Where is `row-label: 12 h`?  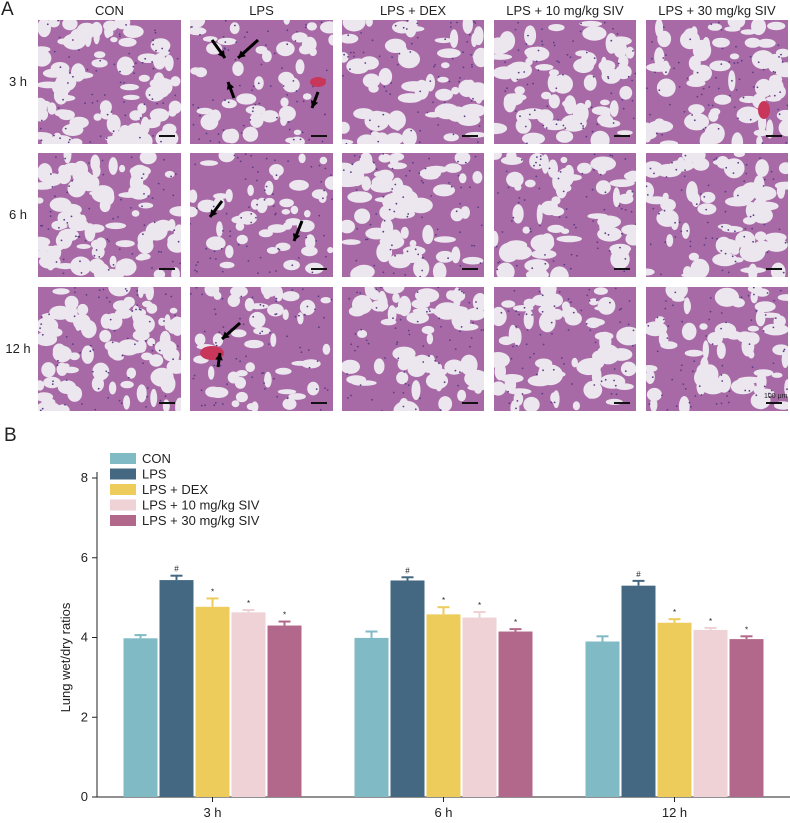 row-label: 12 h is located at coordinates (18, 348).